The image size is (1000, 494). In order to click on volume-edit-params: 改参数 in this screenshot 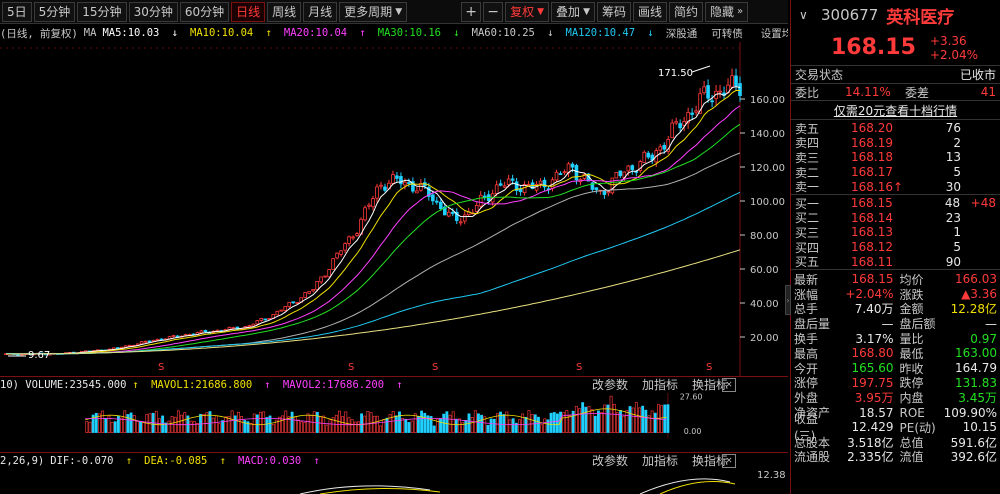, I will do `click(609, 385)`.